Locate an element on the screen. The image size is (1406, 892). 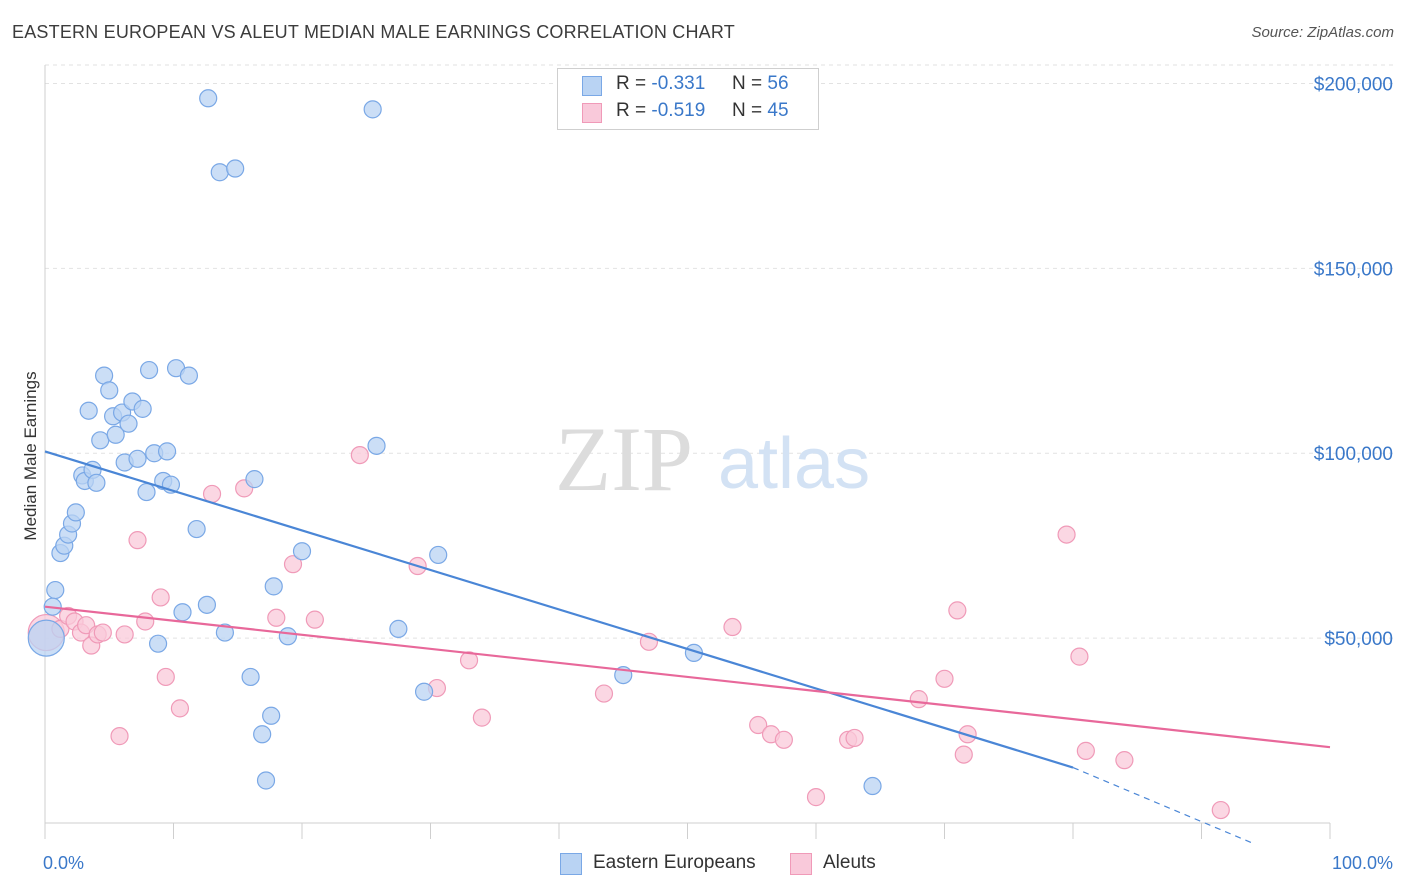
r-value: -0.519 is located at coordinates (678, 110).